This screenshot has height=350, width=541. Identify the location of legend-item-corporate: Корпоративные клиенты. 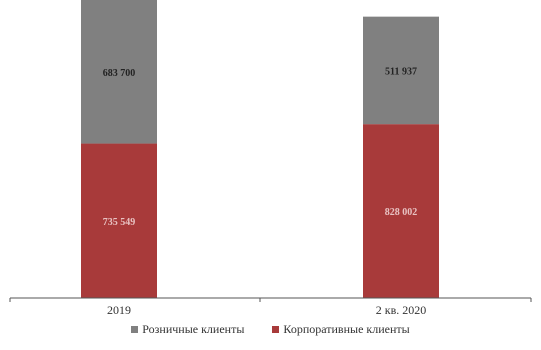
(341, 329).